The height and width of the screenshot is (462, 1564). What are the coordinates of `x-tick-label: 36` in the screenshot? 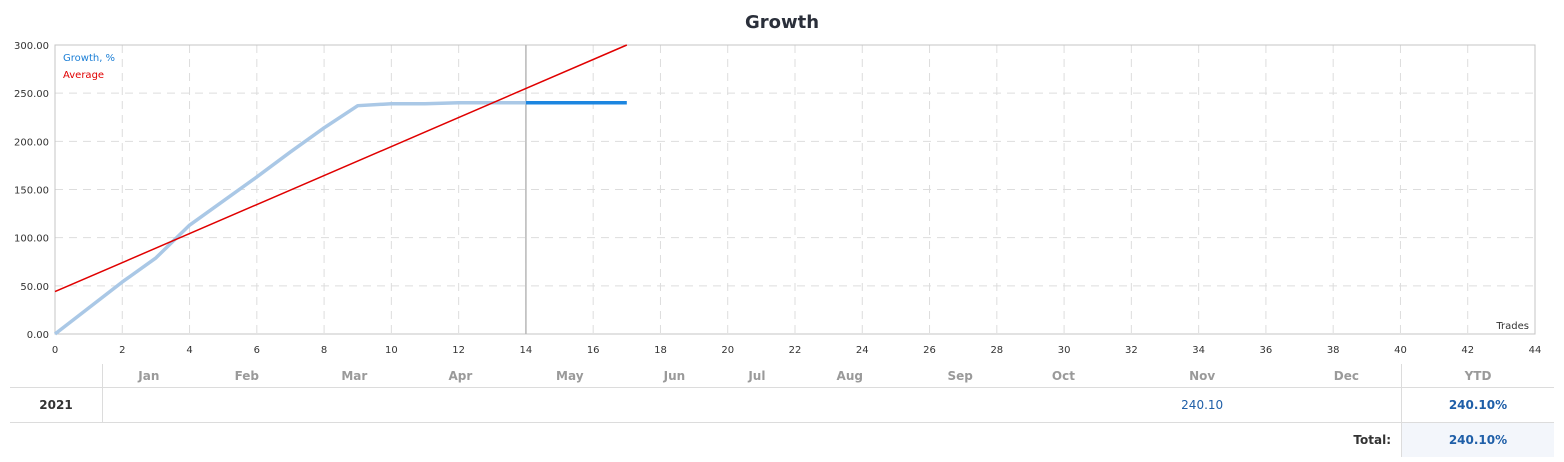 It's located at (1266, 350).